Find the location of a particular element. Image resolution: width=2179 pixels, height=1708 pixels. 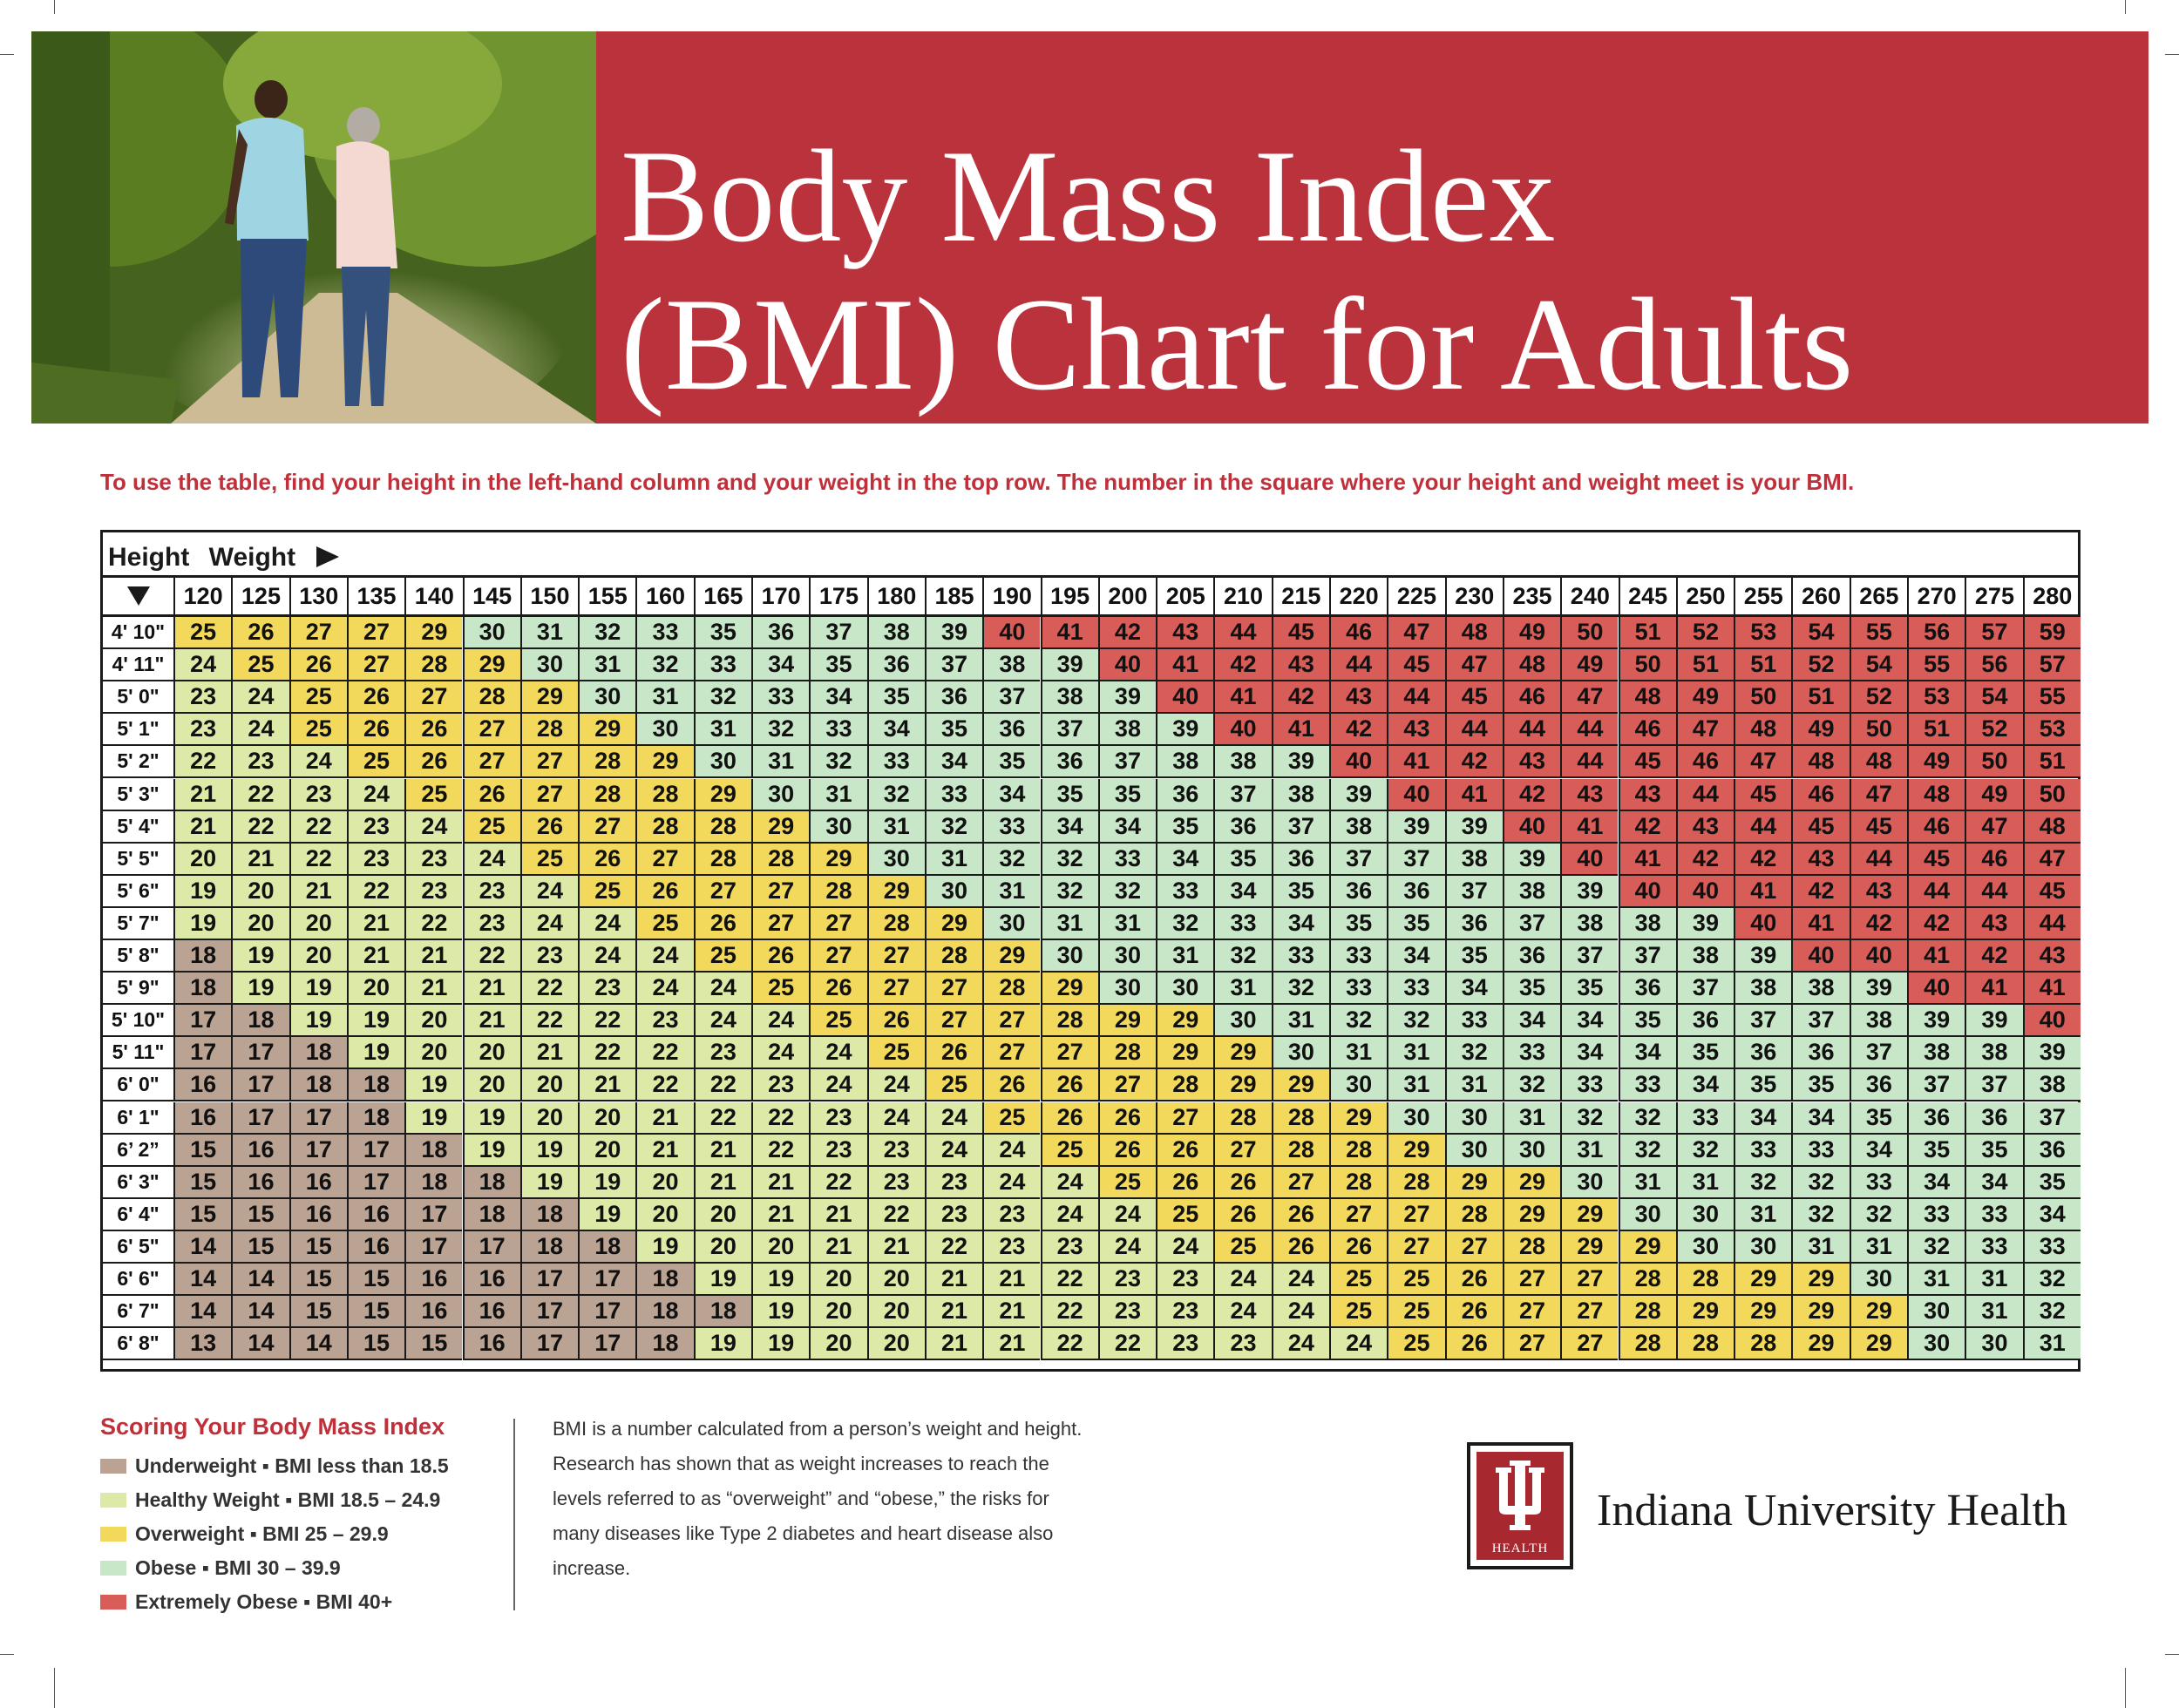

bmi-cell: 20 is located at coordinates (722, 1247).